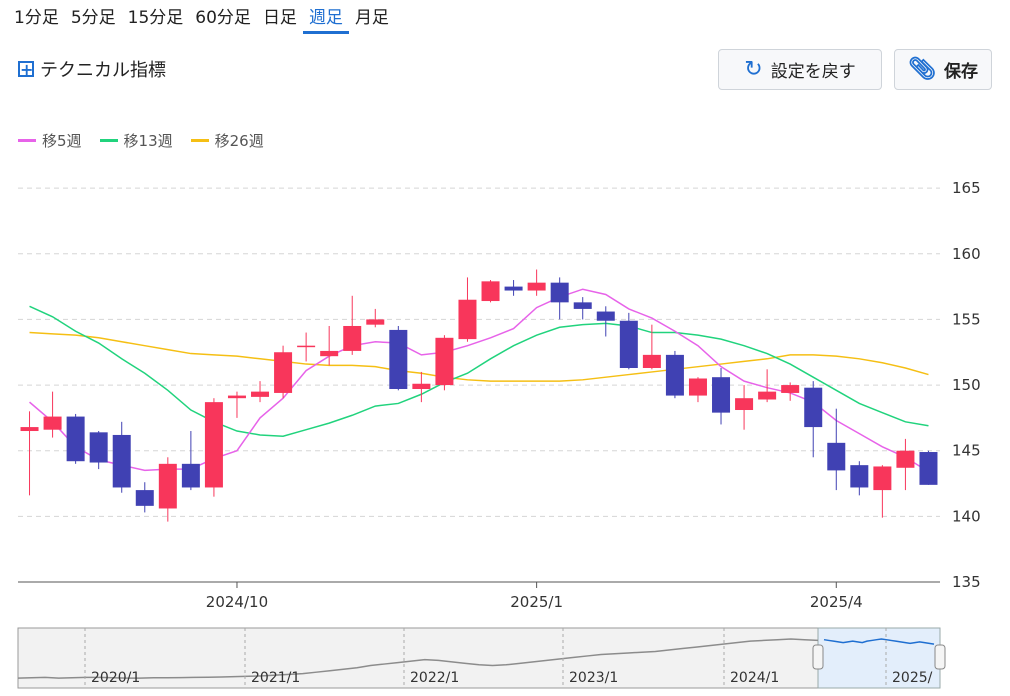 Image resolution: width=1010 pixels, height=696 pixels. Describe the element at coordinates (148, 141) in the screenshot. I see `legend-label: 移13週` at that location.